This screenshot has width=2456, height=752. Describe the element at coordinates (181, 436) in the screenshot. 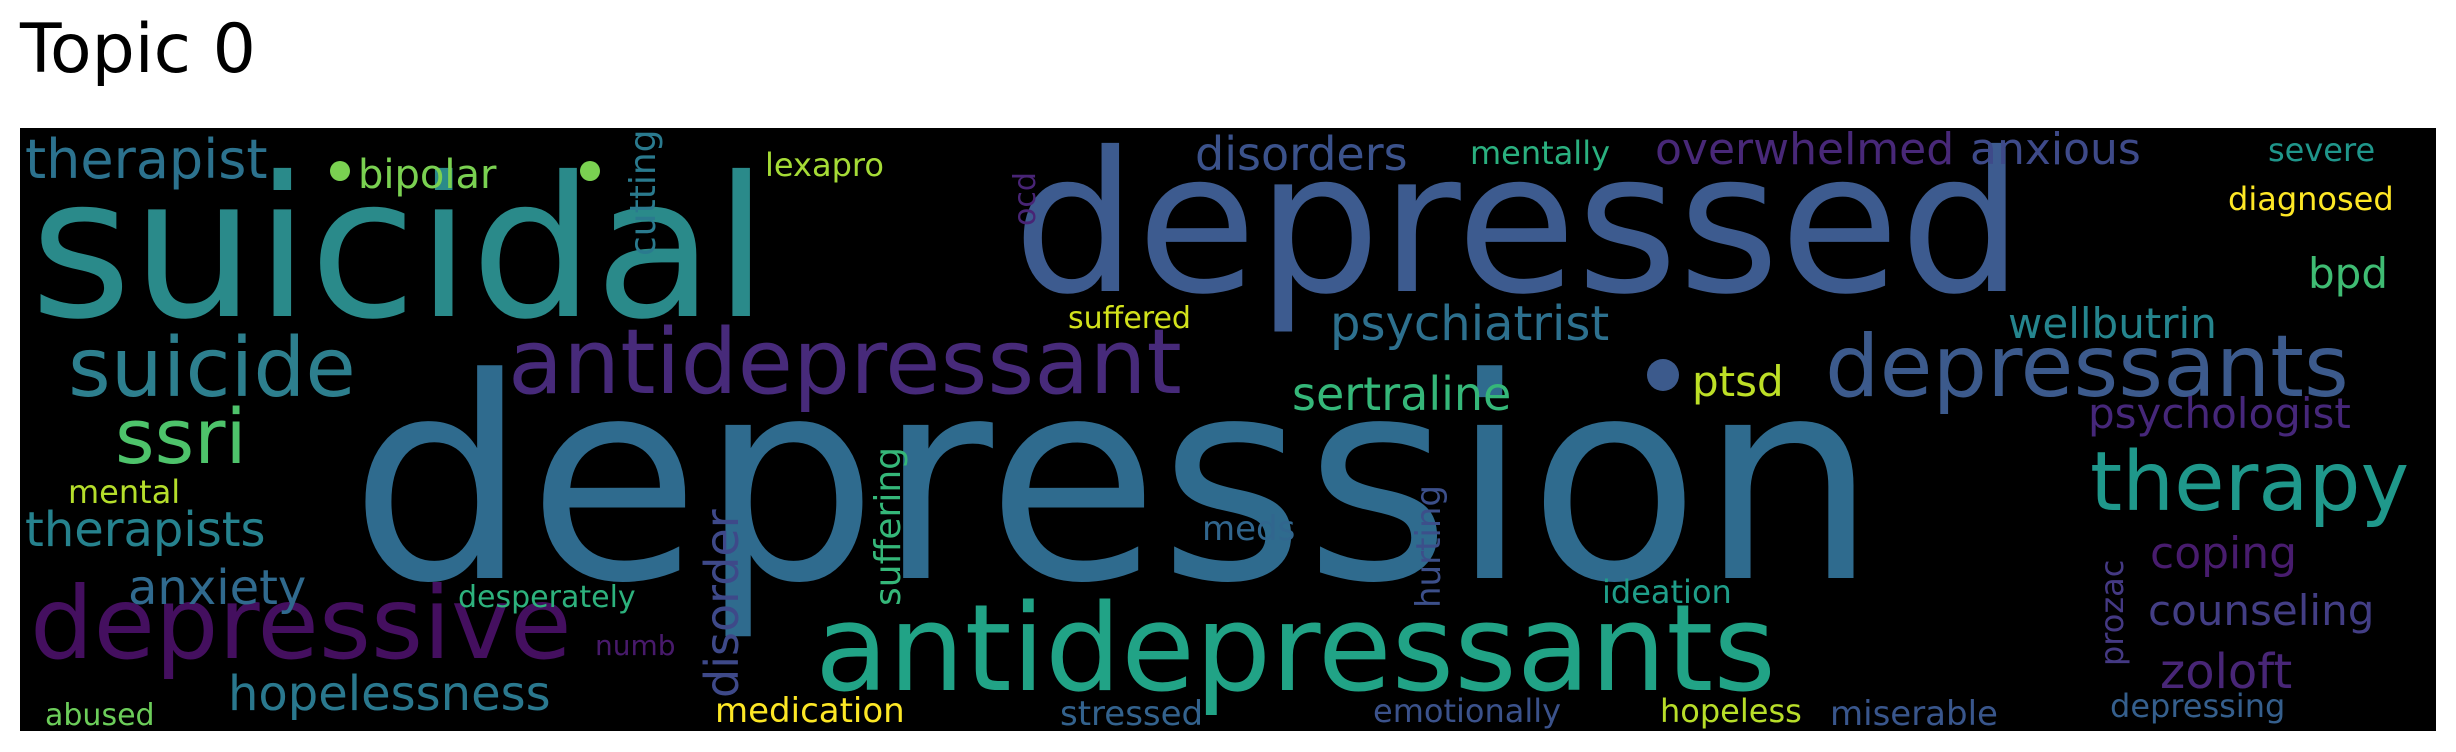

I see `word-ssri: ssri` at that location.